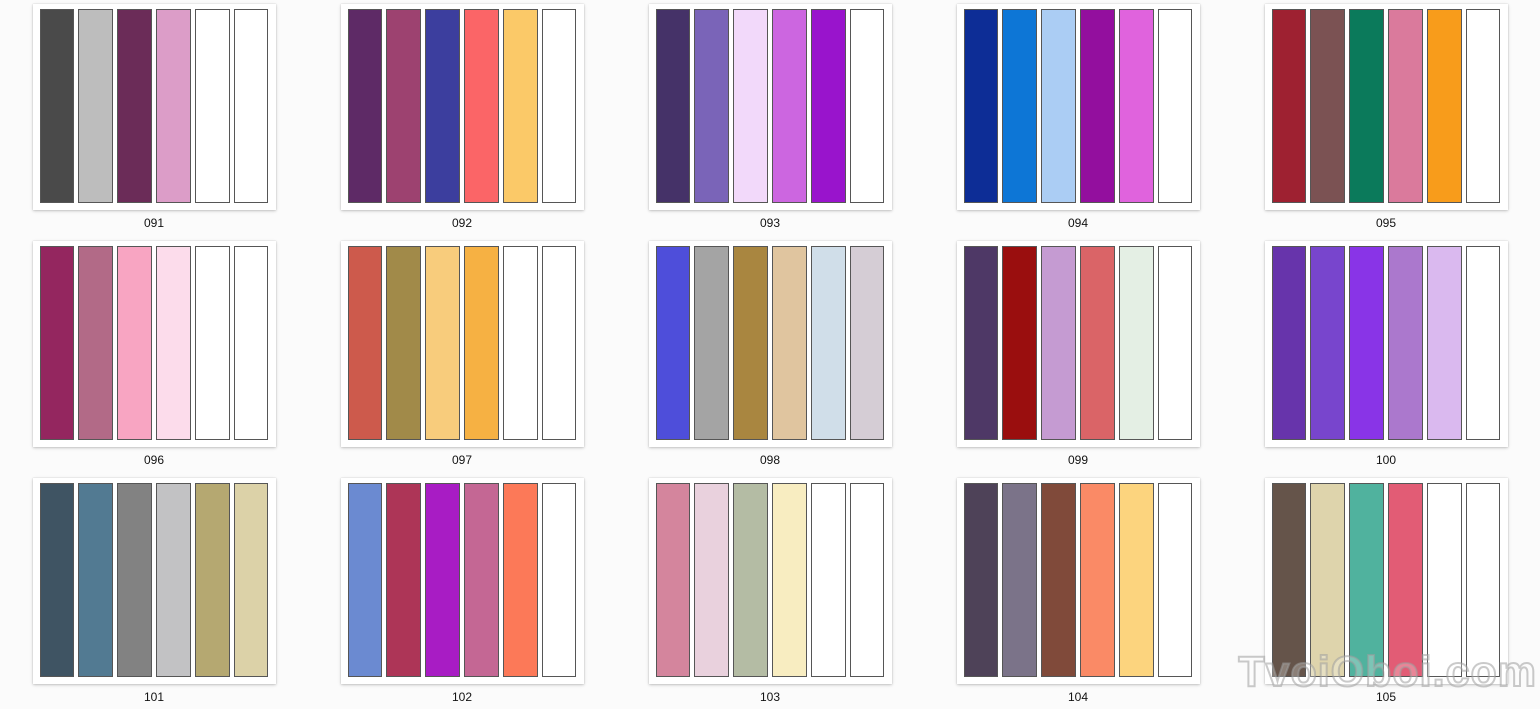  I want to click on palette-cell: 093, so click(770, 118).